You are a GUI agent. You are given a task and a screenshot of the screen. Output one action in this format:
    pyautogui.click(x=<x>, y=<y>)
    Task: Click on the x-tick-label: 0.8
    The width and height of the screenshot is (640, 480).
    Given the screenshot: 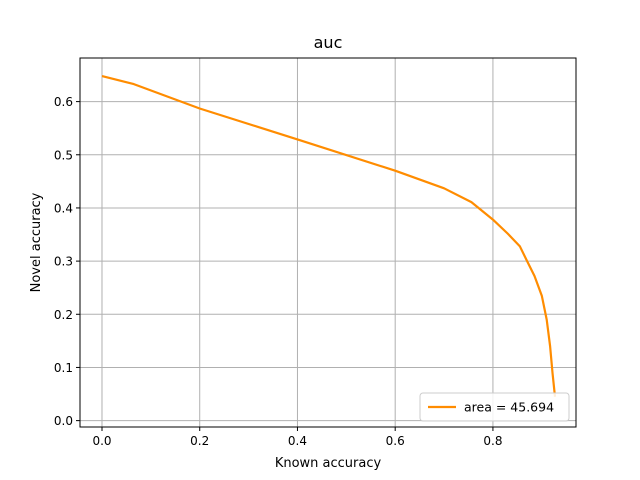 What is the action you would take?
    pyautogui.click(x=492, y=441)
    